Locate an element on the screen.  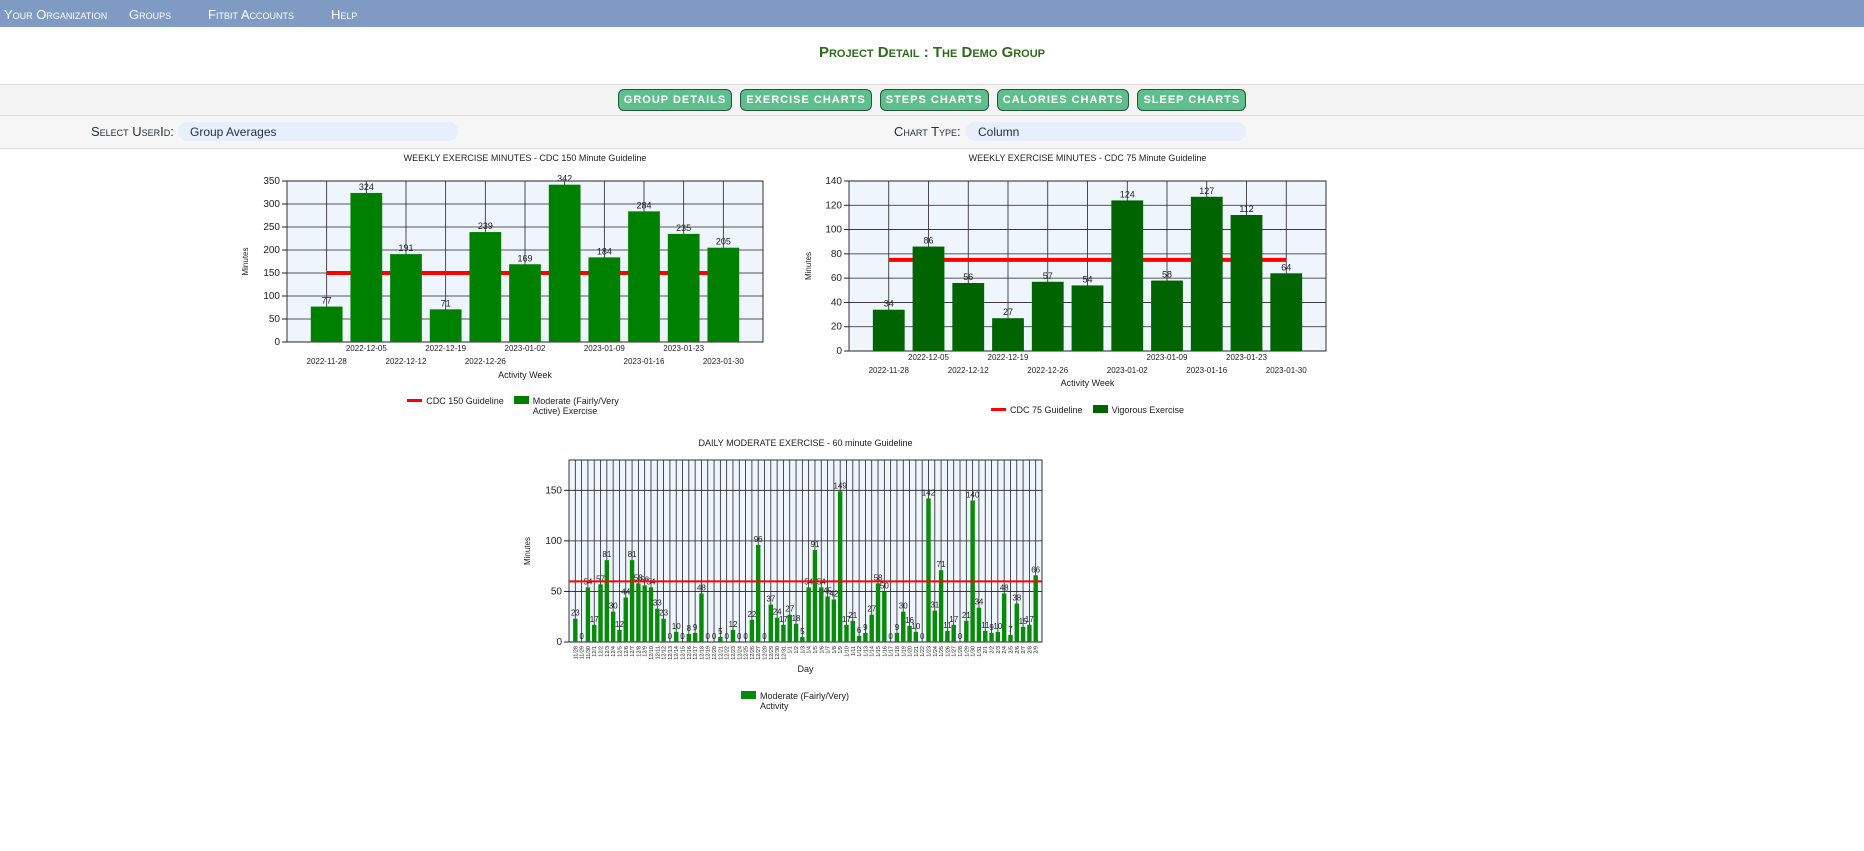
data-label: 86 is located at coordinates (928, 241).